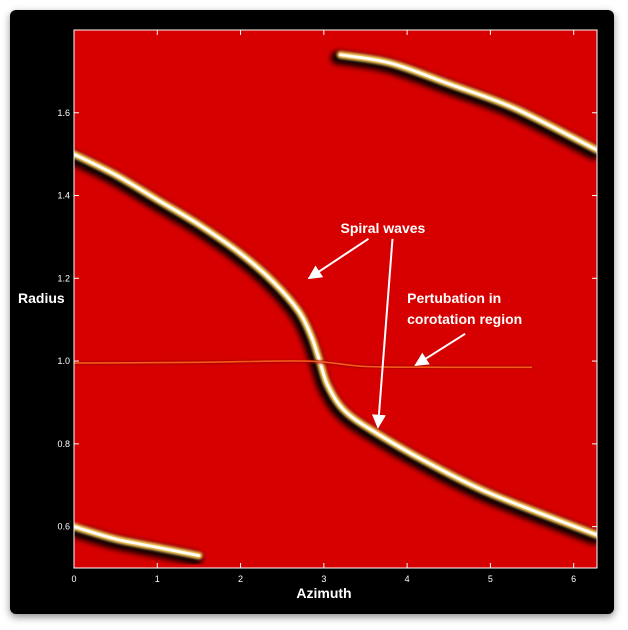  Describe the element at coordinates (407, 579) in the screenshot. I see `x-tick-label: 4` at that location.